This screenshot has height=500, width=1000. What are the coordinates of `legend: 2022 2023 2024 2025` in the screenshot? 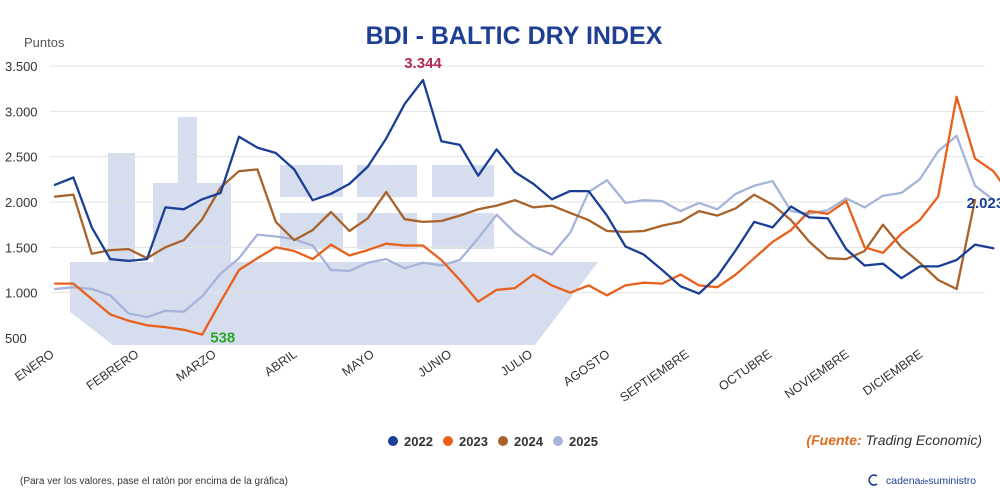 It's located at (493, 441).